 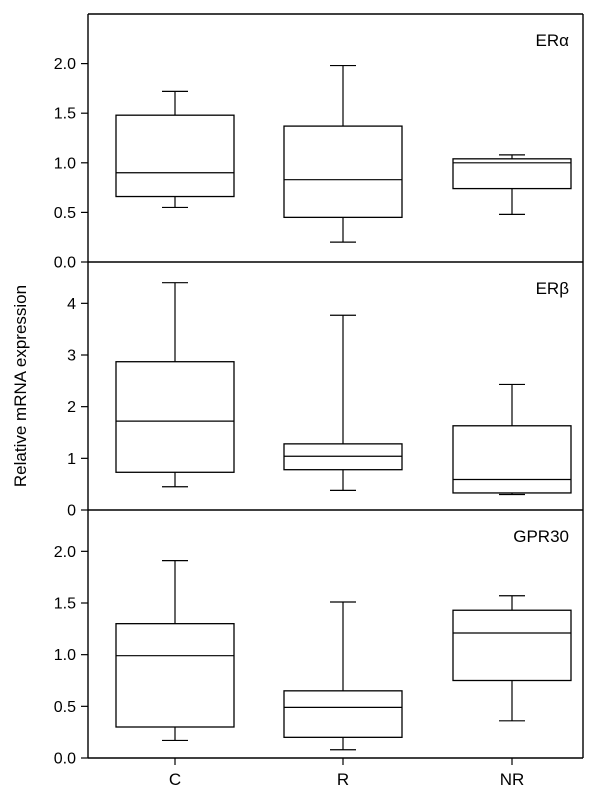 I want to click on x-tick-label: R, so click(x=343, y=779).